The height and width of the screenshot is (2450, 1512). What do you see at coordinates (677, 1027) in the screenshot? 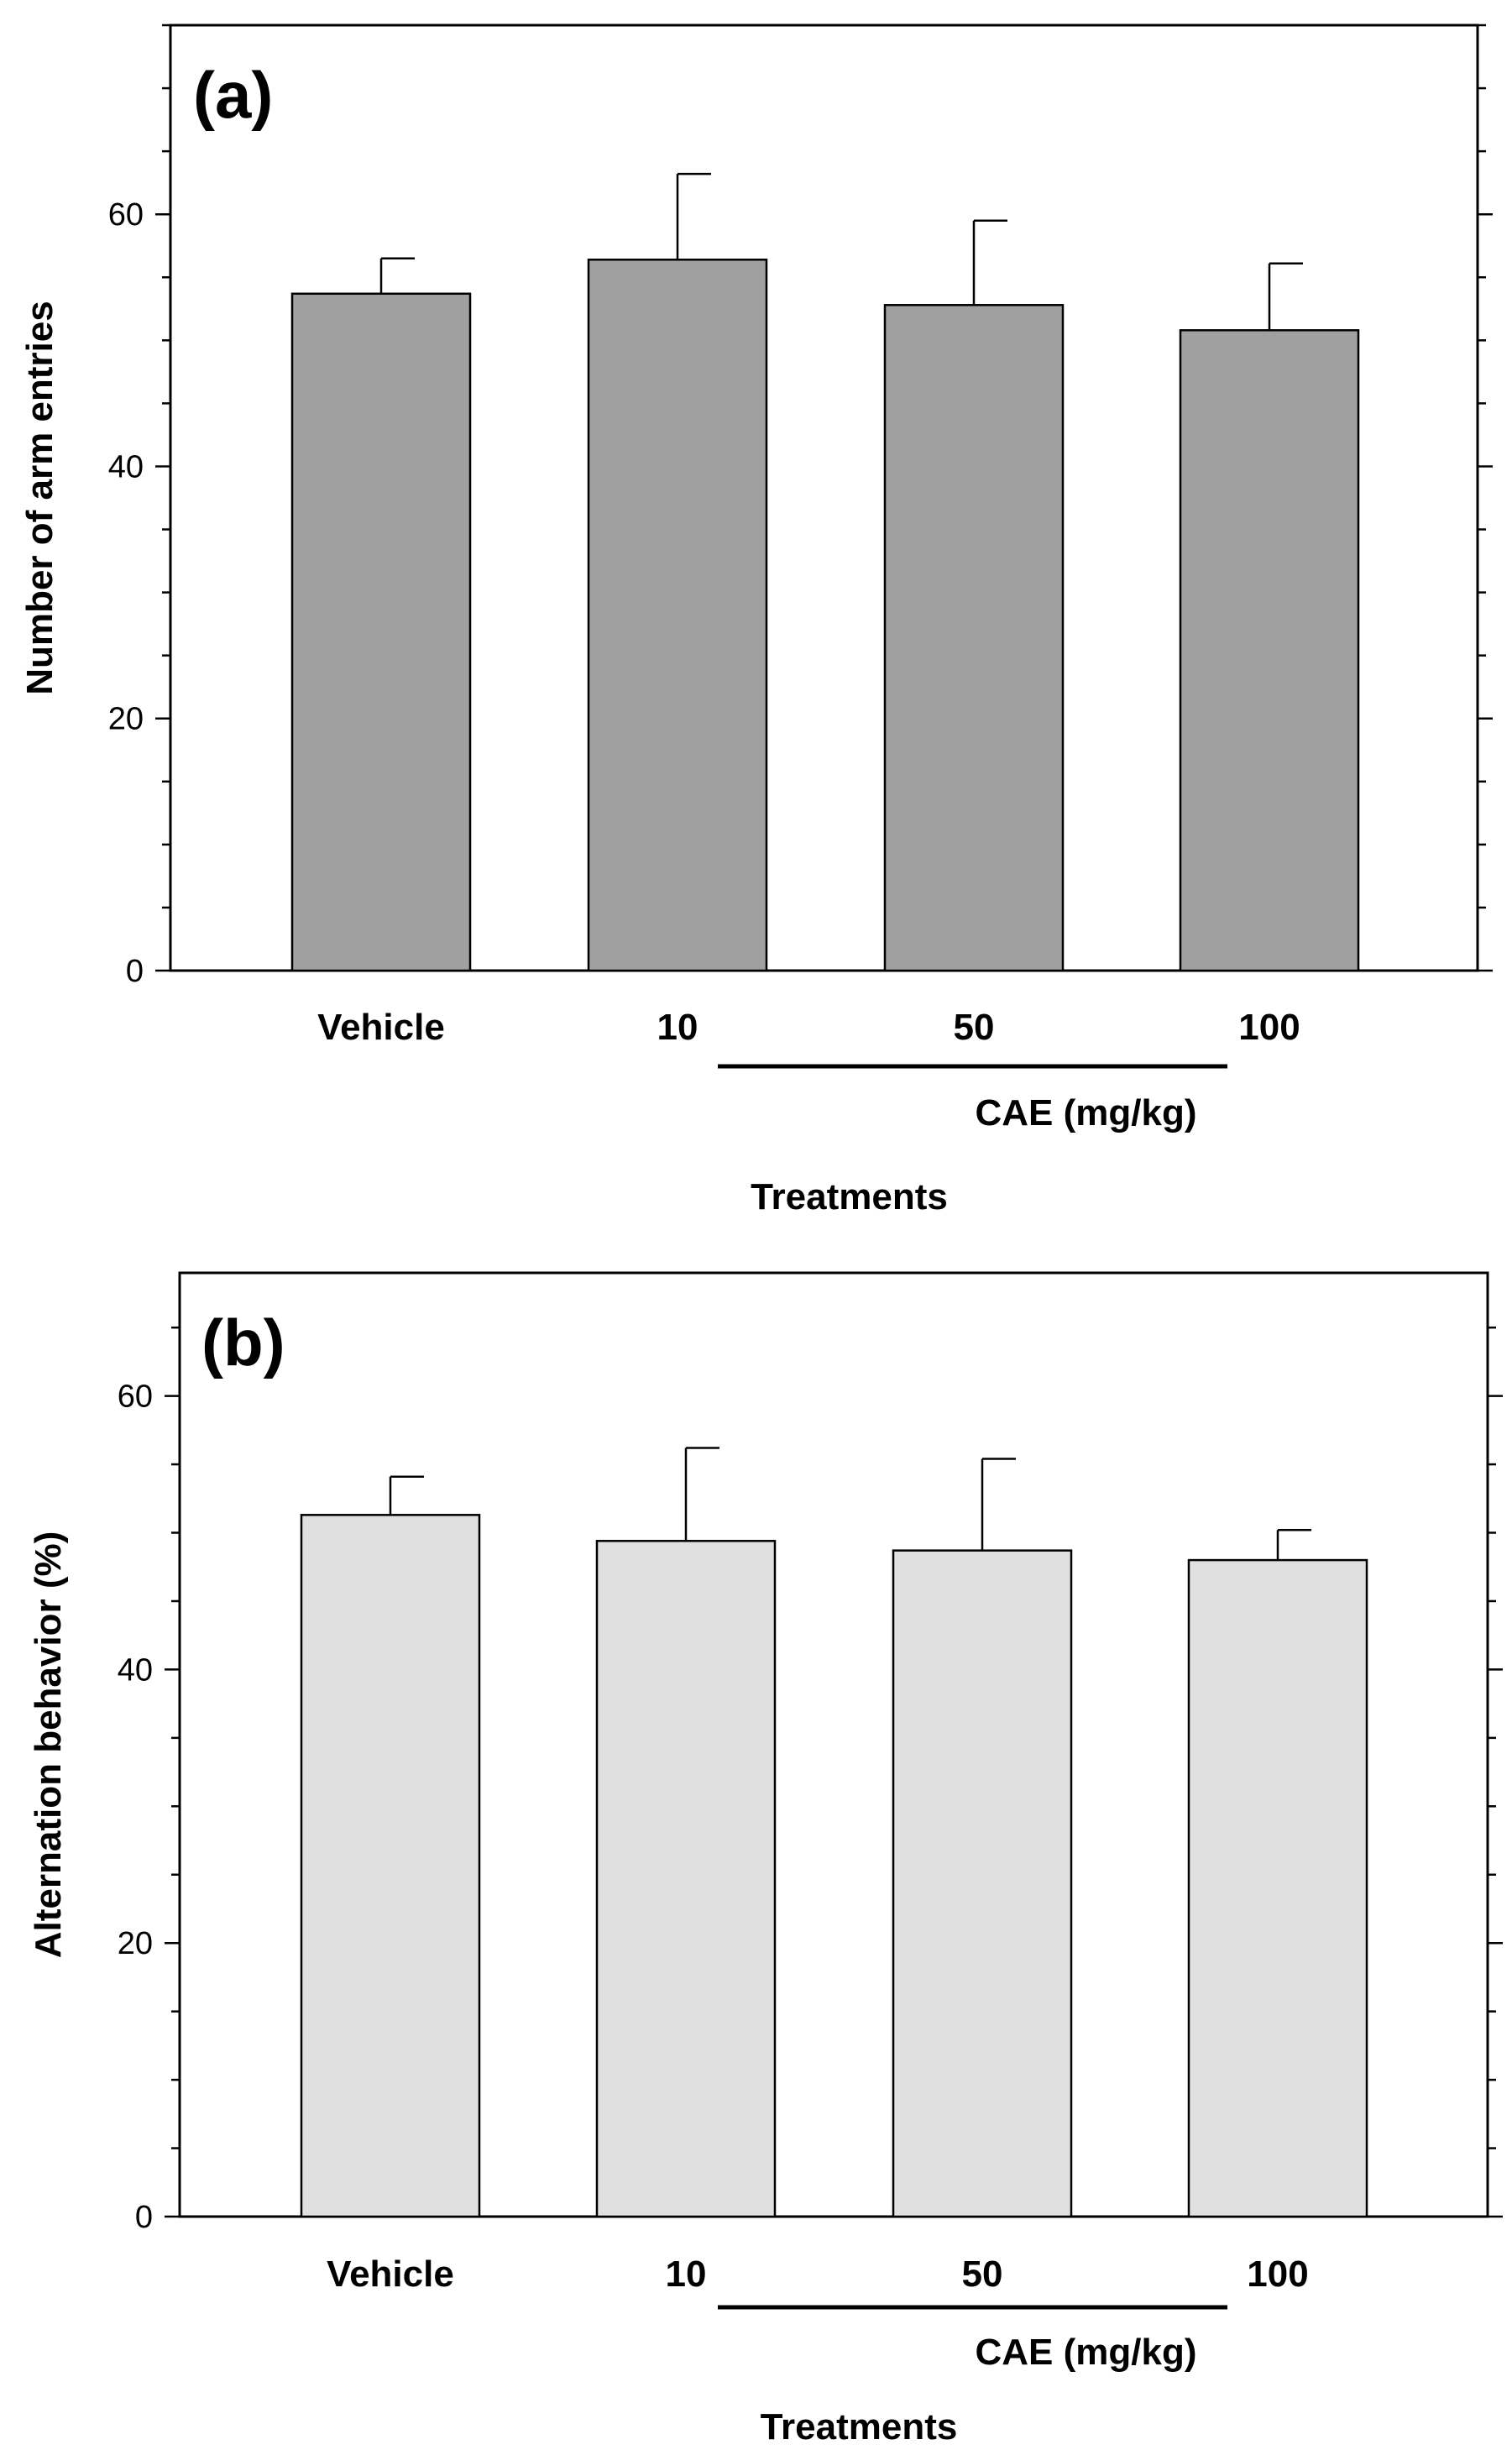
I see `panel-a-category-label: 10` at bounding box center [677, 1027].